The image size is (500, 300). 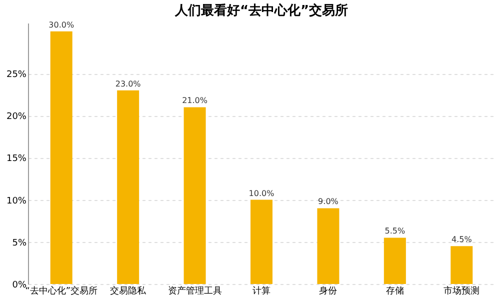 I want to click on data-label: 5.5%, so click(x=395, y=231).